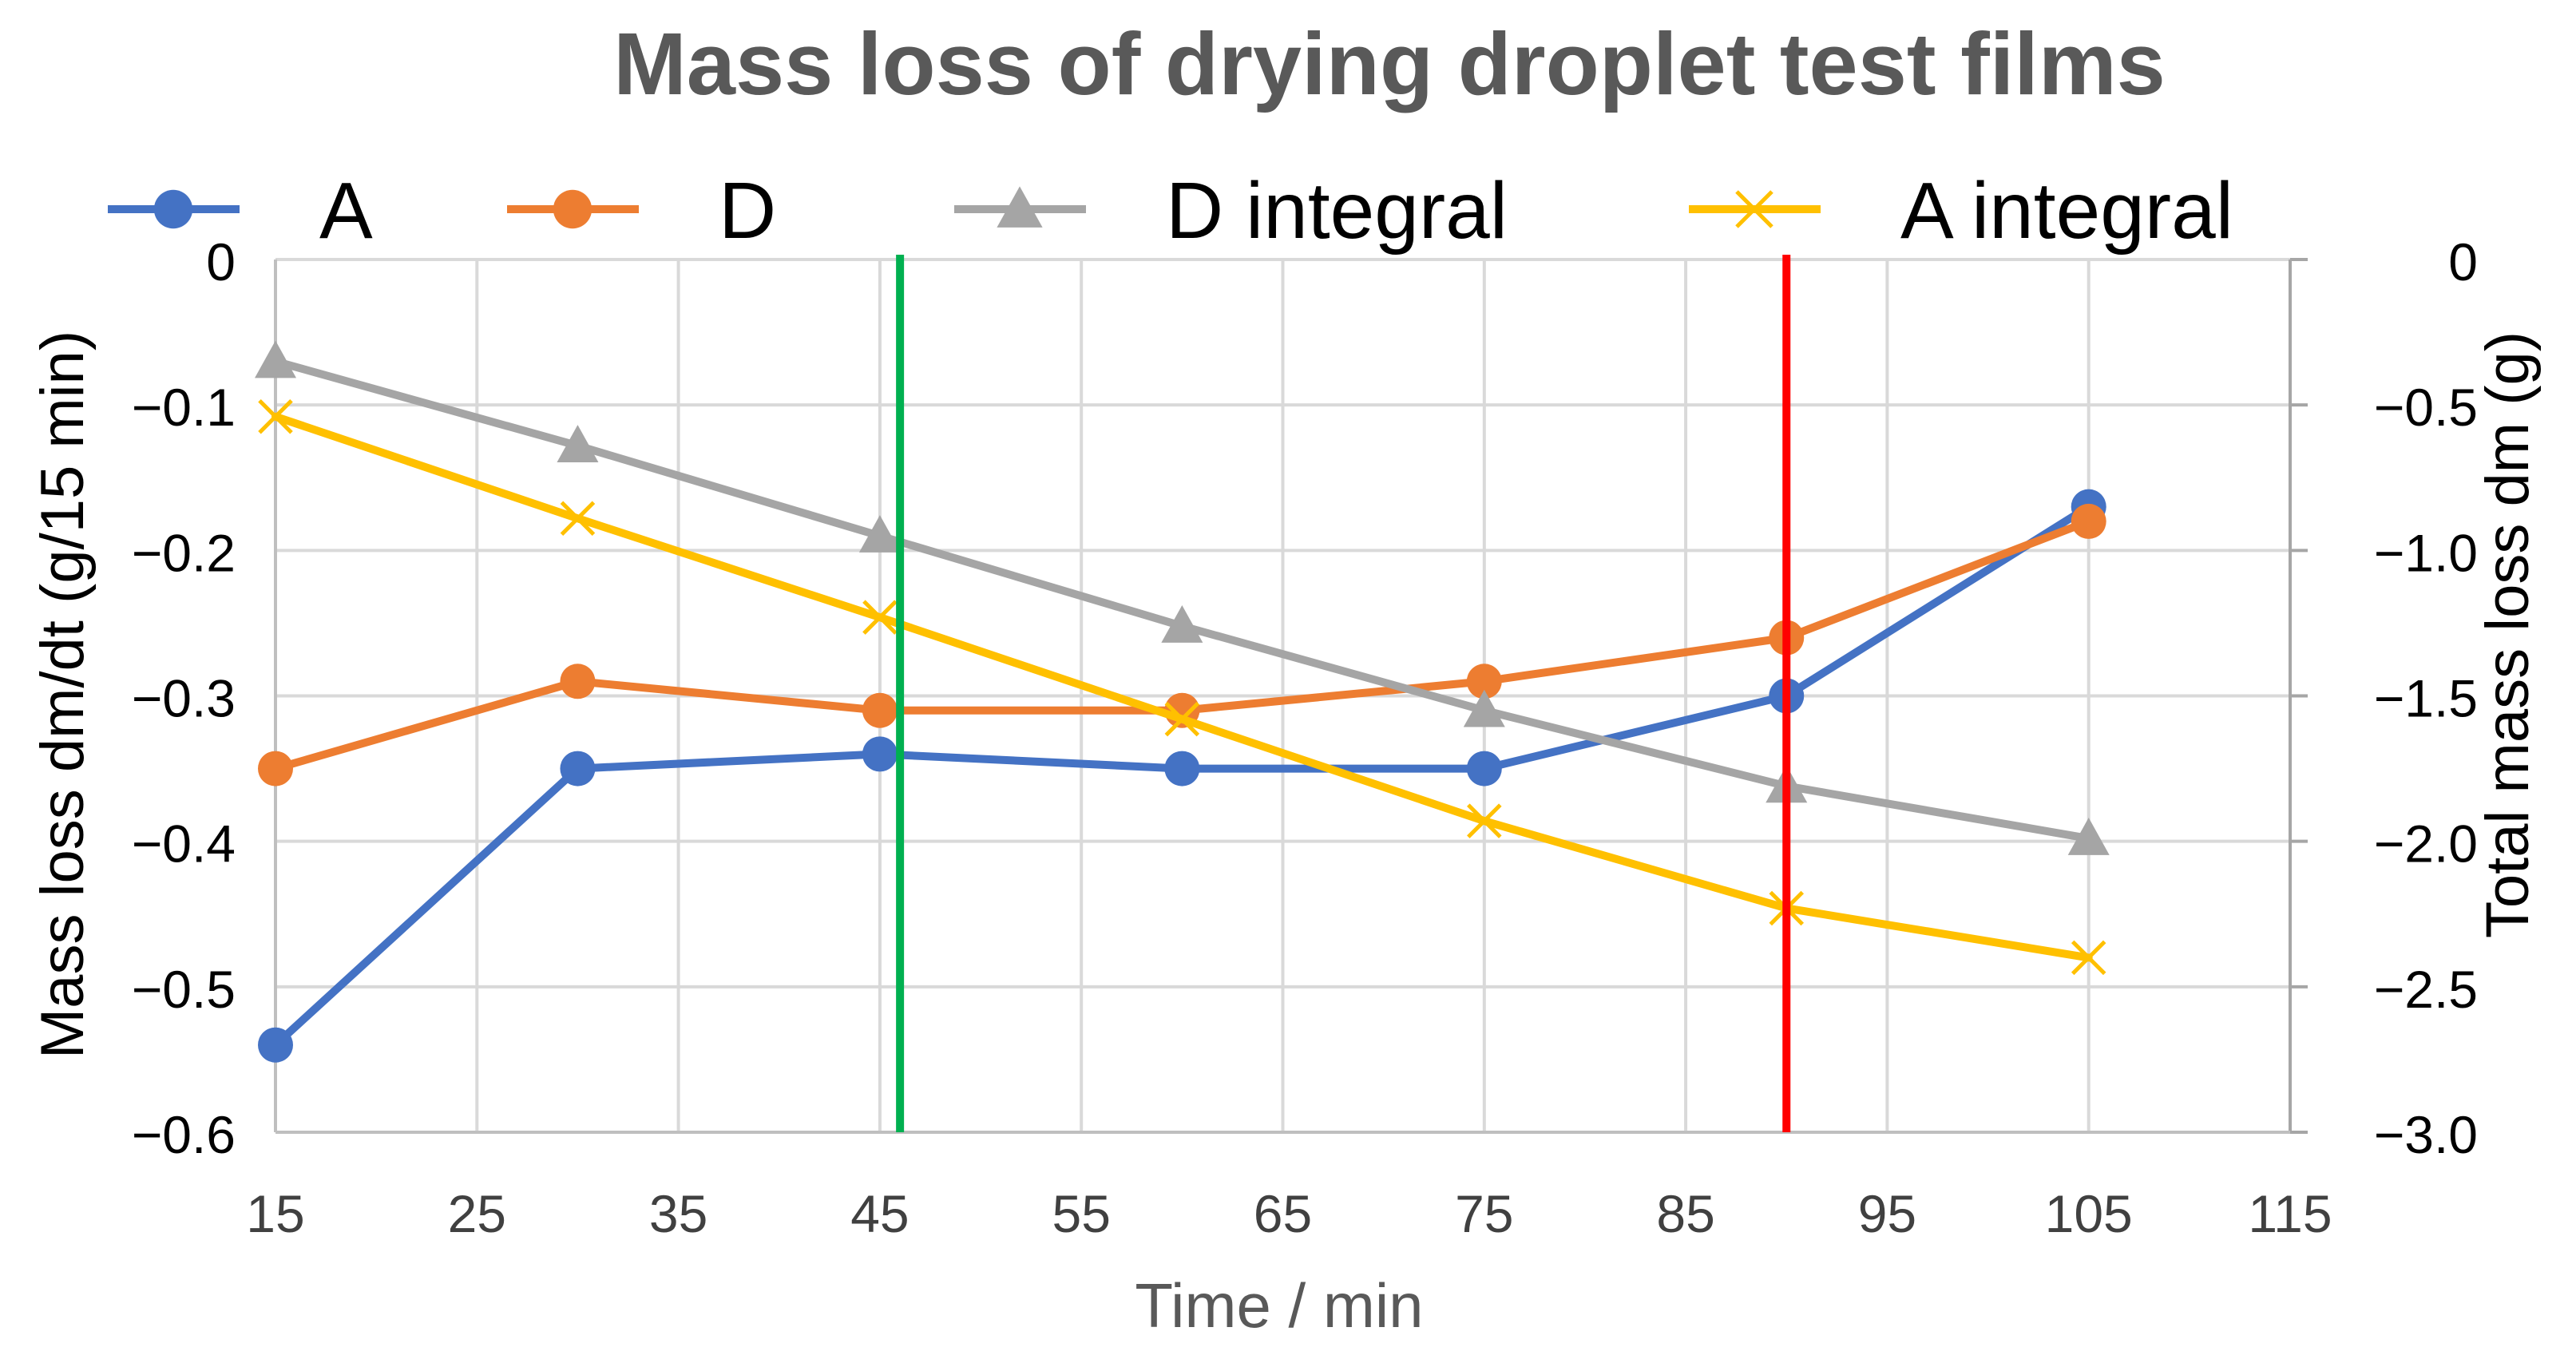 Image resolution: width=2576 pixels, height=1359 pixels. I want to click on y2-tick-label: 0, so click(2463, 262).